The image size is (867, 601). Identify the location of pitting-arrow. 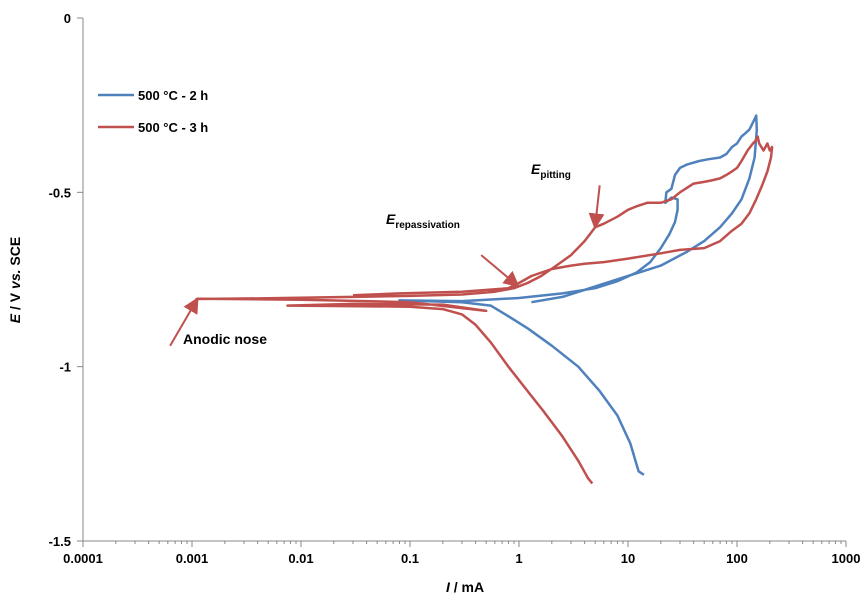
(596, 207).